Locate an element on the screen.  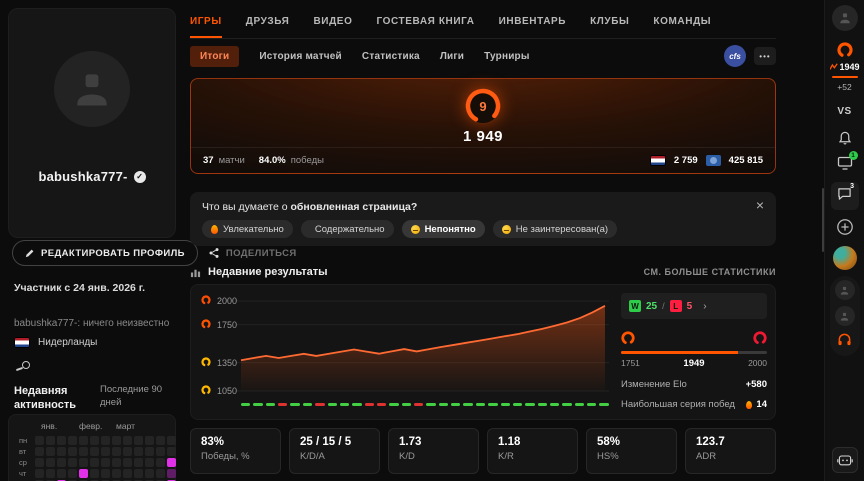
friend-avatar is located at coordinates (844, 258).